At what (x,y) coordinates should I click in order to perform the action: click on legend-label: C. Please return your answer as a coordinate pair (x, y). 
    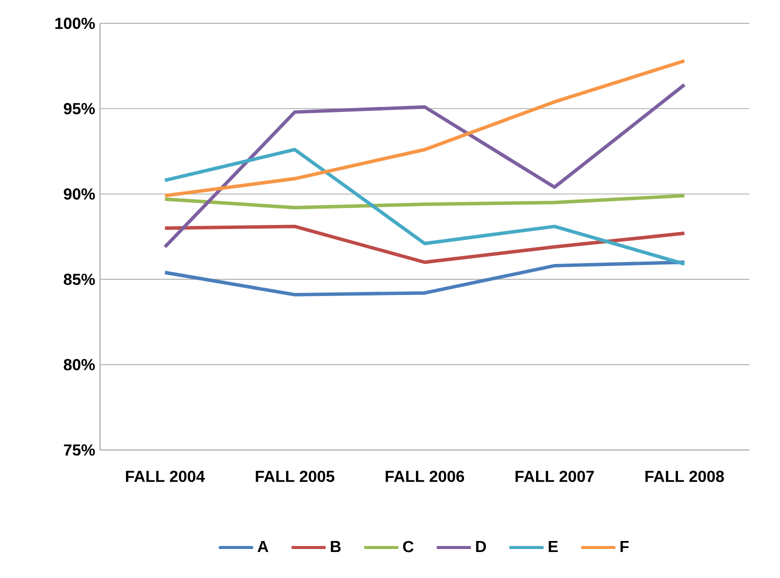
    Looking at the image, I should click on (408, 546).